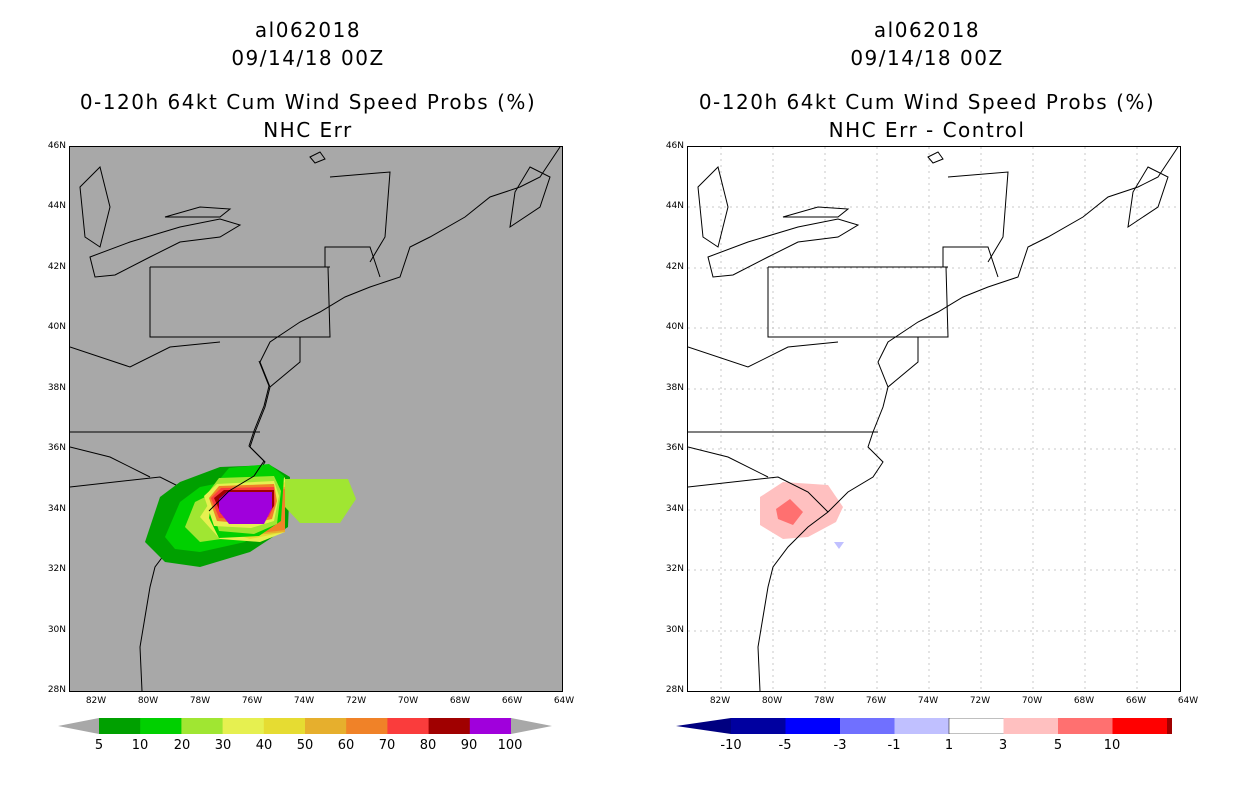  Describe the element at coordinates (308, 58) in the screenshot. I see `left-datetime: 09/14/18 00Z` at that location.